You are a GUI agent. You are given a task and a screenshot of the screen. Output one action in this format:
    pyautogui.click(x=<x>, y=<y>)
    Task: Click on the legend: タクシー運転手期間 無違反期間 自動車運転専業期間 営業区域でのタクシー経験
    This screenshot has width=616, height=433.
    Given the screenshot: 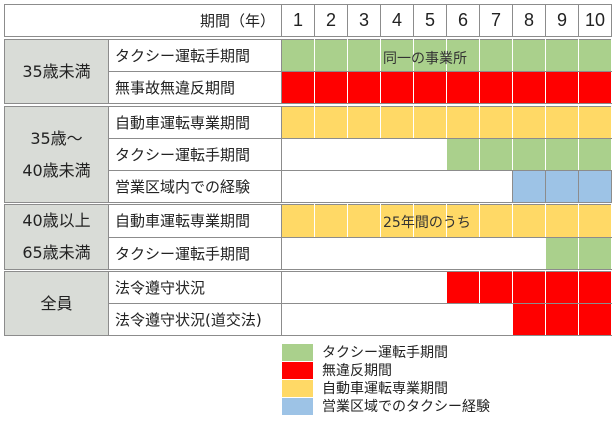 What is the action you would take?
    pyautogui.click(x=386, y=379)
    